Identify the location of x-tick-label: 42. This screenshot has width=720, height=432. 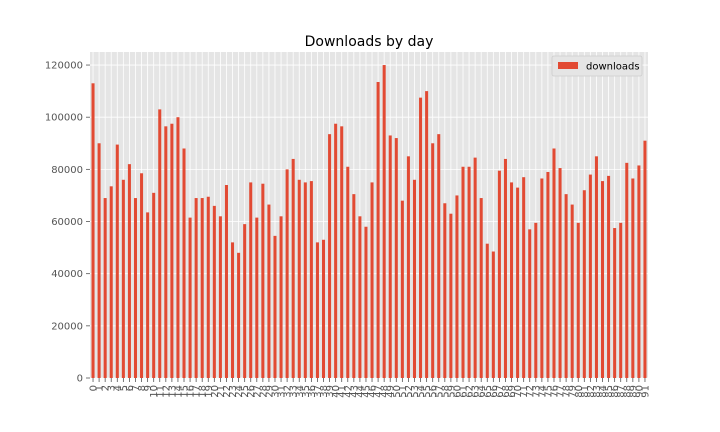
(348, 391).